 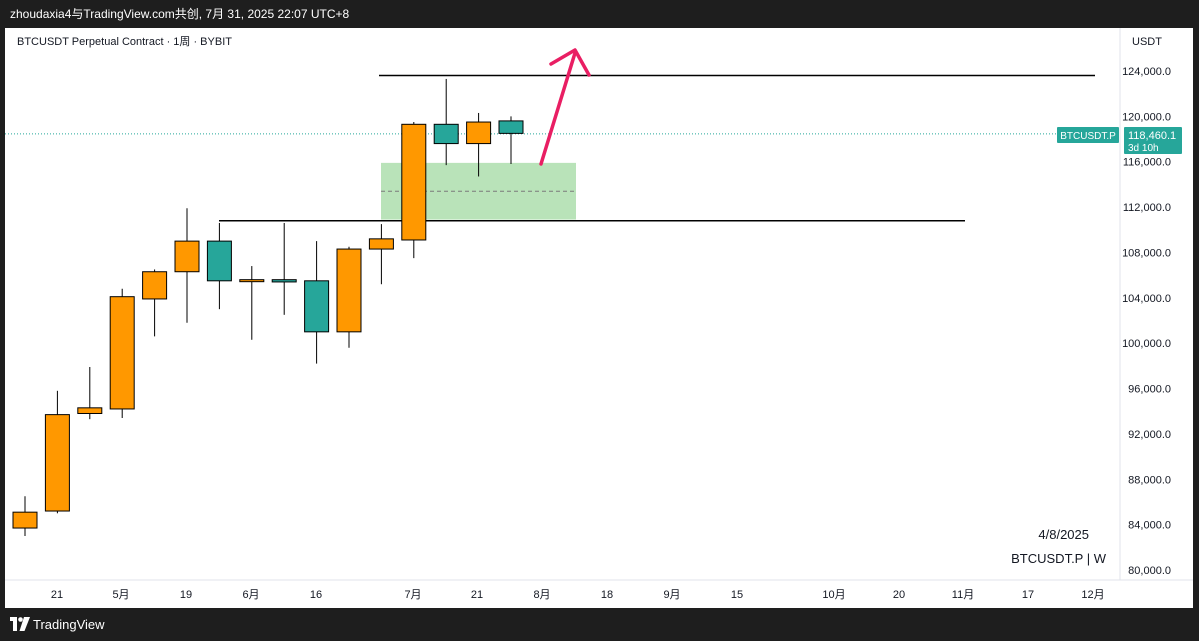 I want to click on x-tick-label: 17, so click(x=1028, y=595).